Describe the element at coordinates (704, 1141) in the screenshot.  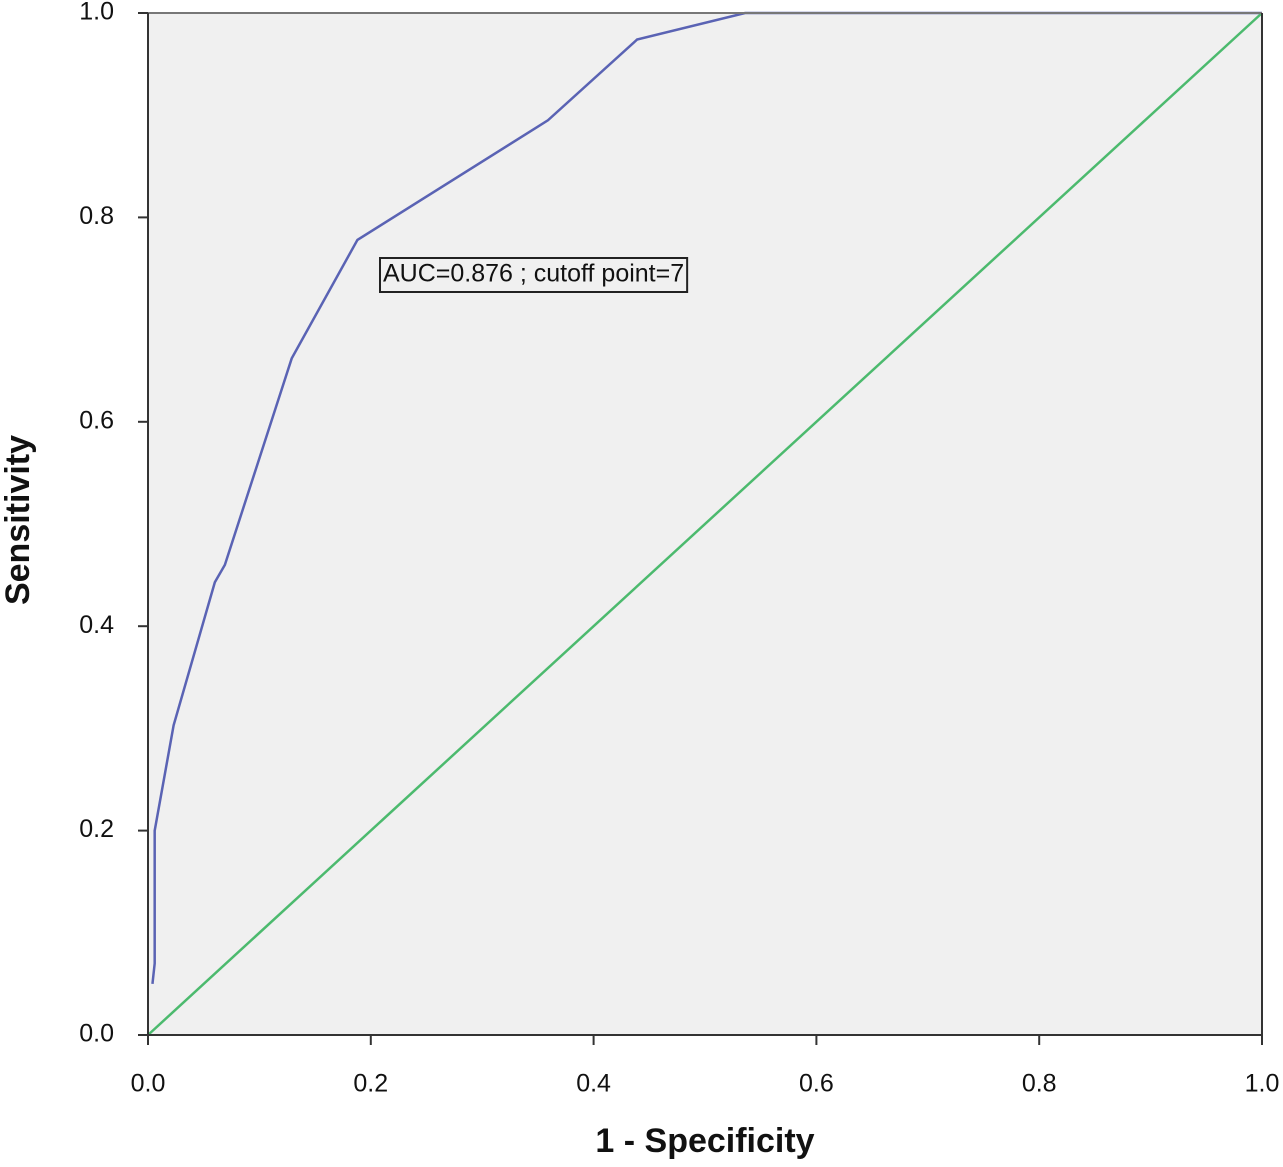
I see `x-axis-label: 1 - Specificity` at that location.